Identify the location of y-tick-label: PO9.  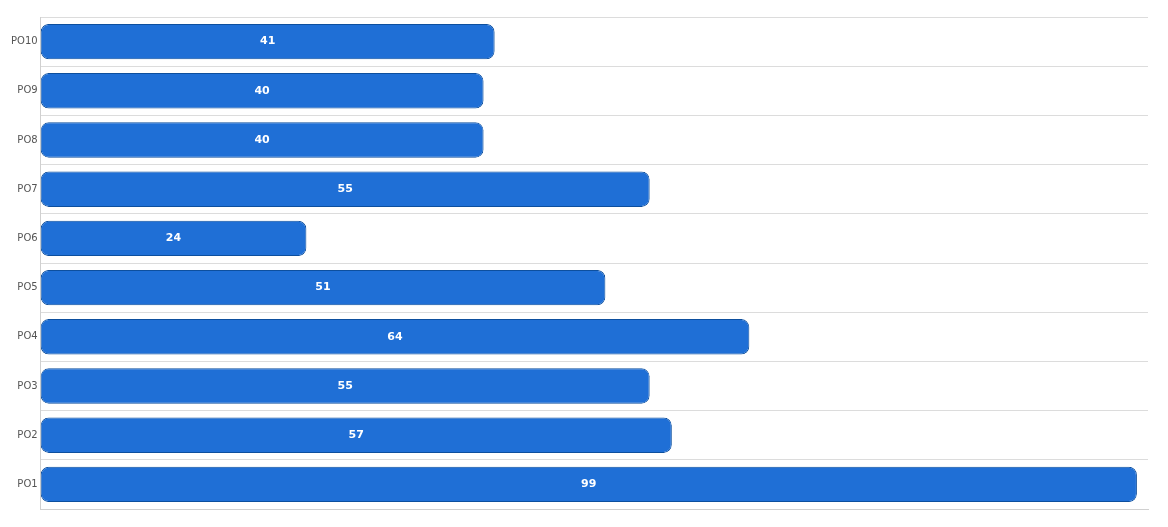
(27, 90).